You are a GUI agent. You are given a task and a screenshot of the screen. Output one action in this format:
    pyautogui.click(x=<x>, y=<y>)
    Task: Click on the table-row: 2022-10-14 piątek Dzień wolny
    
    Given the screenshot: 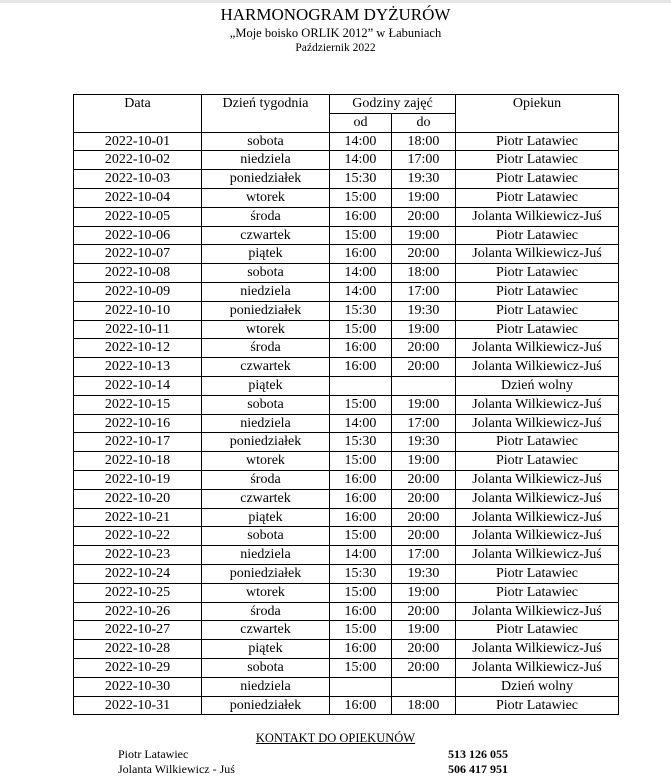 What is the action you would take?
    pyautogui.click(x=346, y=385)
    